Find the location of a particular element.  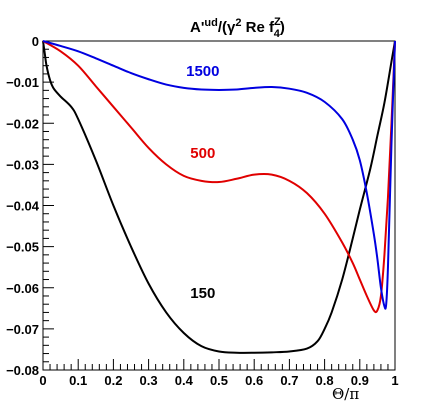

y-tick-label: −0.05 is located at coordinates (22, 247).